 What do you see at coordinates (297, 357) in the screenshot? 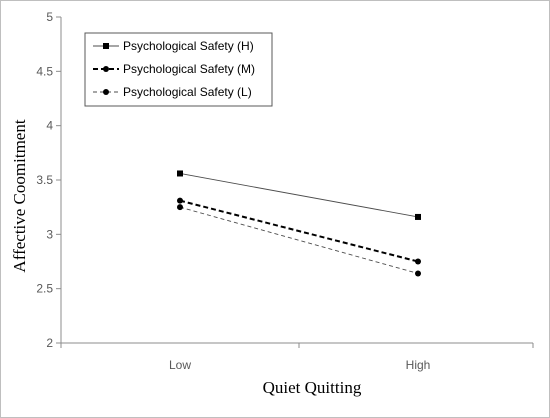
I see `x-axis-ticks: Low High` at bounding box center [297, 357].